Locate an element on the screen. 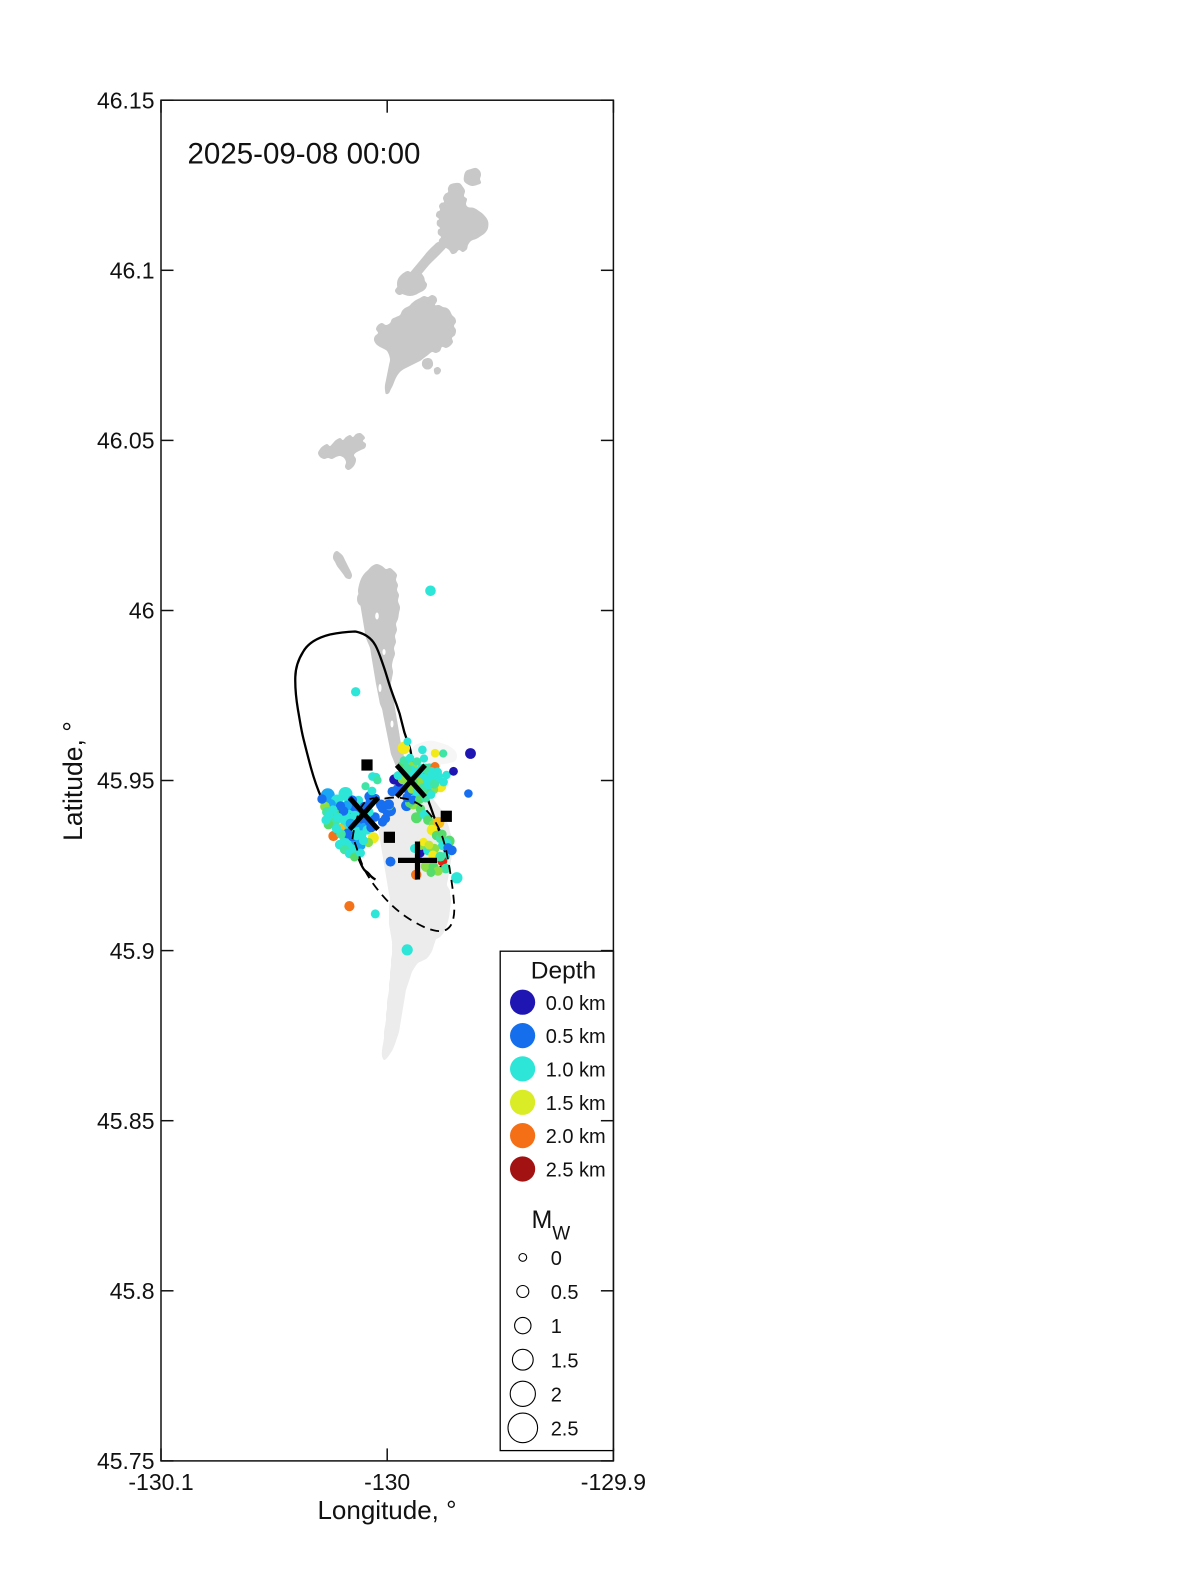 This screenshot has height=1575, width=1200. svg-text: 1.5 is located at coordinates (565, 1361).